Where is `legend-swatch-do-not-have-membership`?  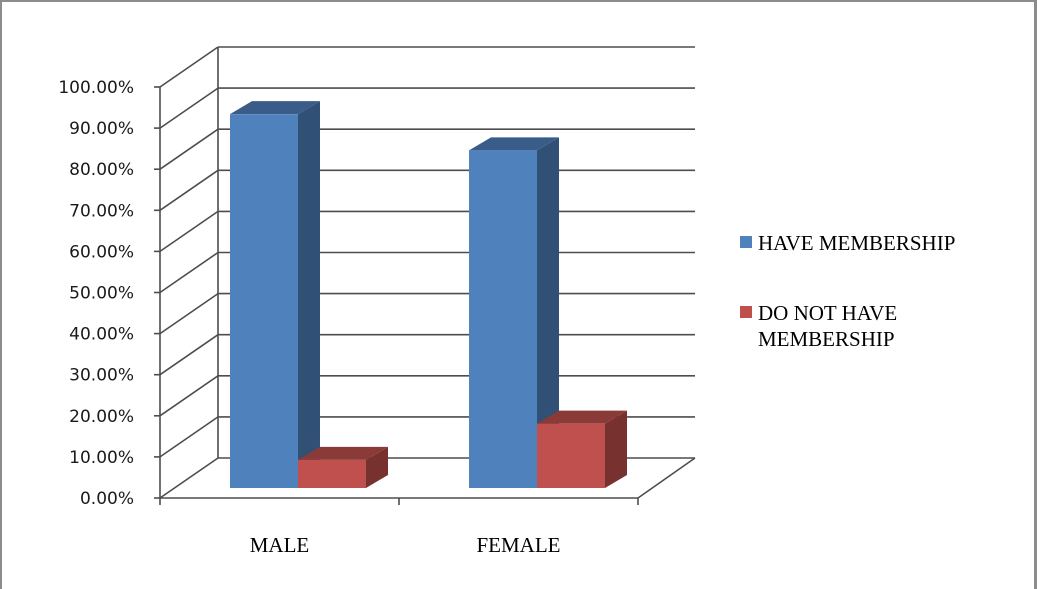
legend-swatch-do-not-have-membership is located at coordinates (746, 312).